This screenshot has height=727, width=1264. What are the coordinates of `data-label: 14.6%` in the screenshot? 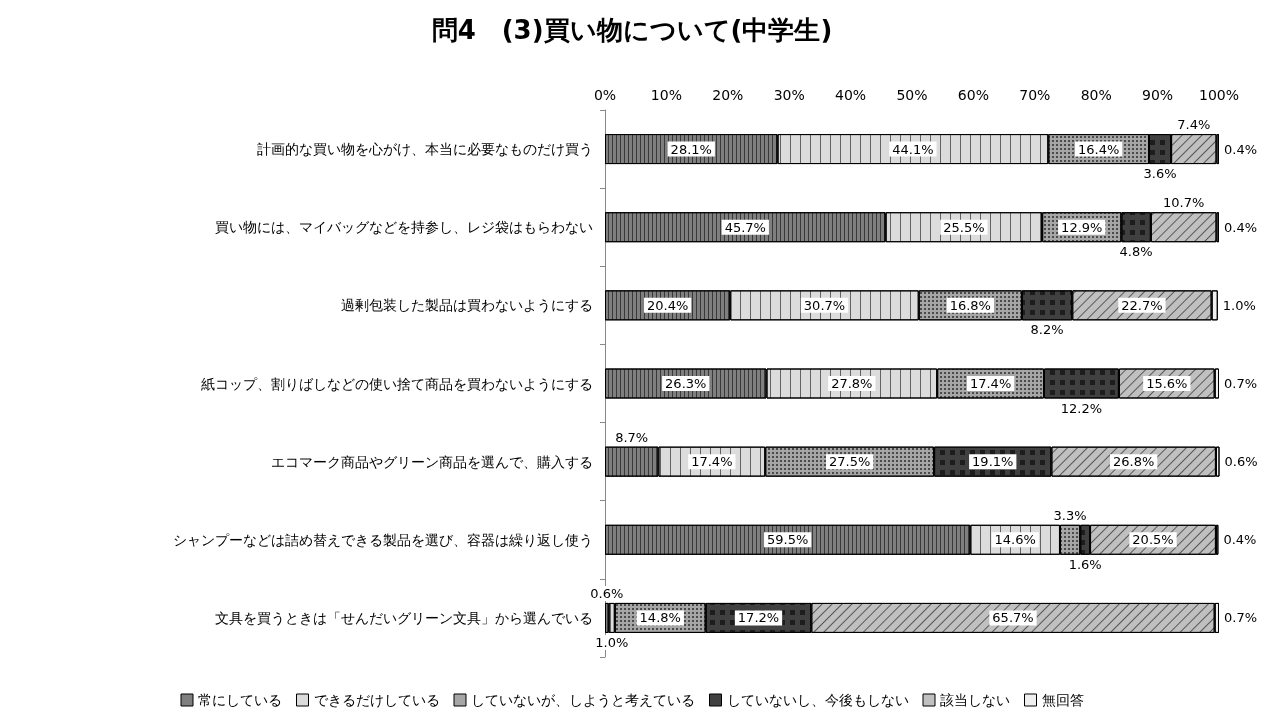 It's located at (1015, 540).